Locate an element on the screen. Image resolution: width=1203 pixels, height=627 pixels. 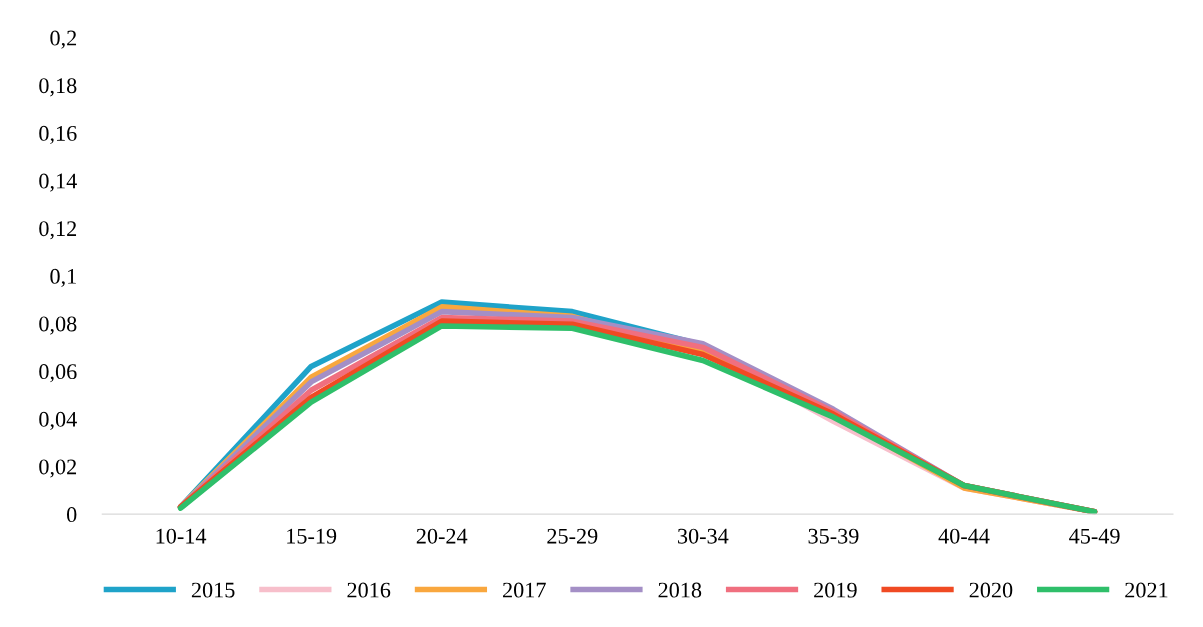
x-tick-label: 30-34 is located at coordinates (703, 536).